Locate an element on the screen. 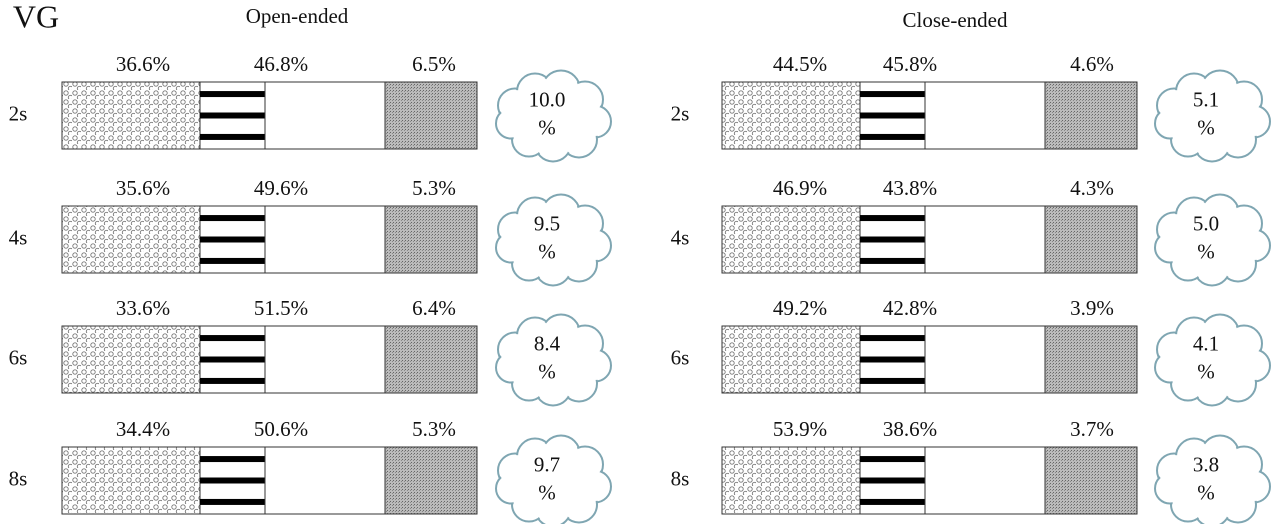 This screenshot has width=1280, height=524. segment-label: 42.8% is located at coordinates (910, 308).